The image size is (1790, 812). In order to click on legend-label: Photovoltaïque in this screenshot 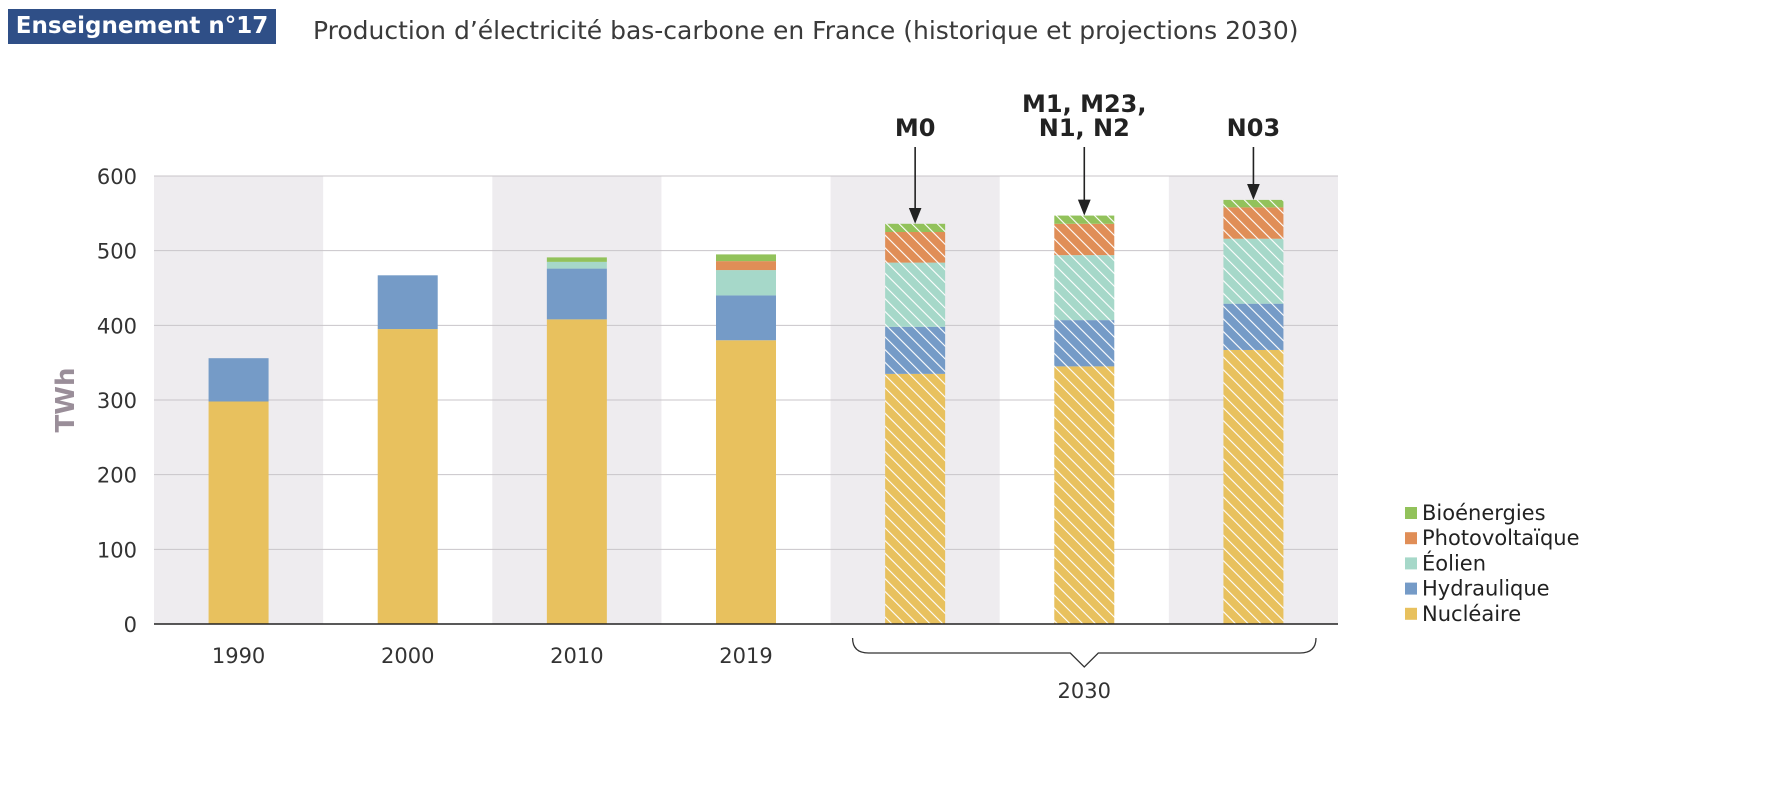, I will do `click(1501, 538)`.